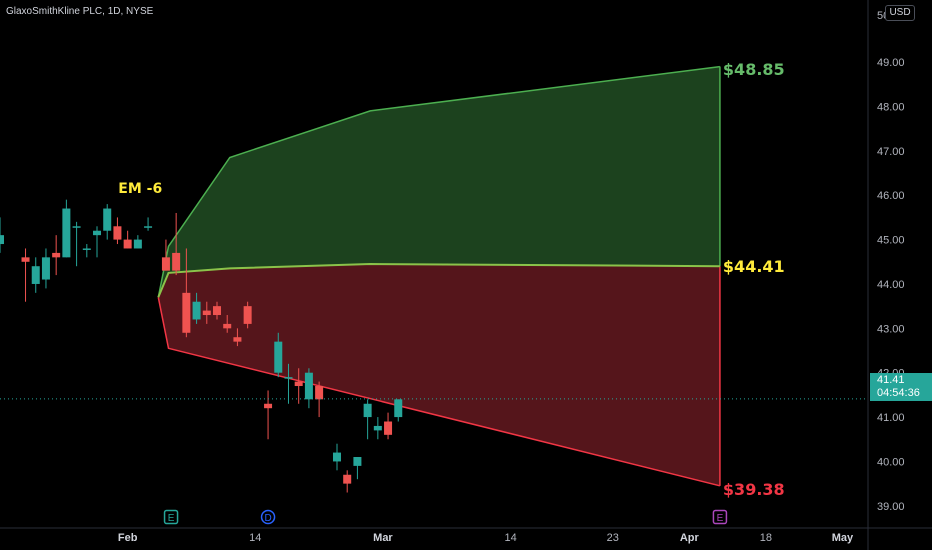  I want to click on currency-badge: USD, so click(900, 13).